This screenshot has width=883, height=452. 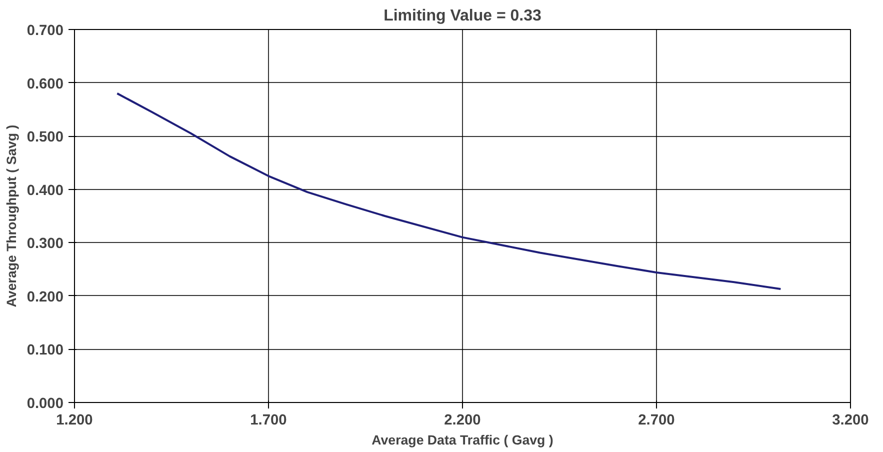 What do you see at coordinates (45, 138) in the screenshot?
I see `y-tick-label: 0.500` at bounding box center [45, 138].